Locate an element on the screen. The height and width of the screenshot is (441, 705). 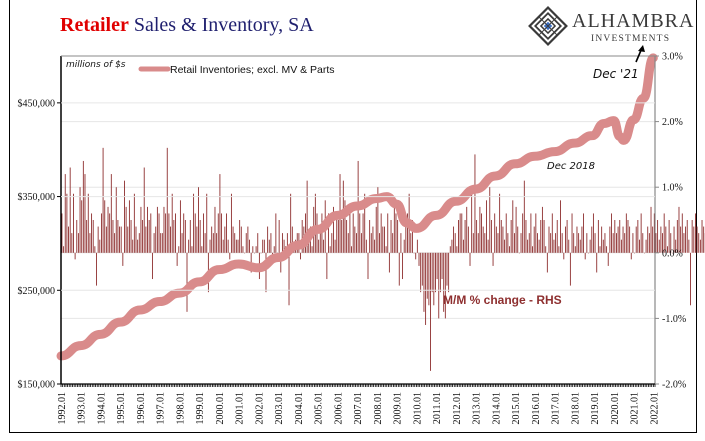
annotation-dec-2018: Dec 2018 is located at coordinates (571, 166).